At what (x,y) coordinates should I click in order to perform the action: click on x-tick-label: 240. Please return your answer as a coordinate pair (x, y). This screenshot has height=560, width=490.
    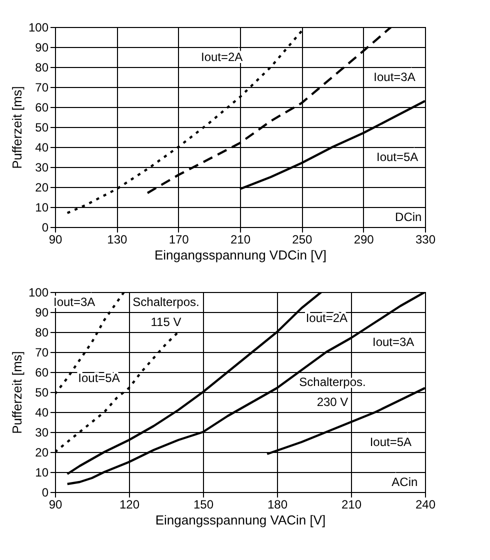
    Looking at the image, I should click on (425, 505).